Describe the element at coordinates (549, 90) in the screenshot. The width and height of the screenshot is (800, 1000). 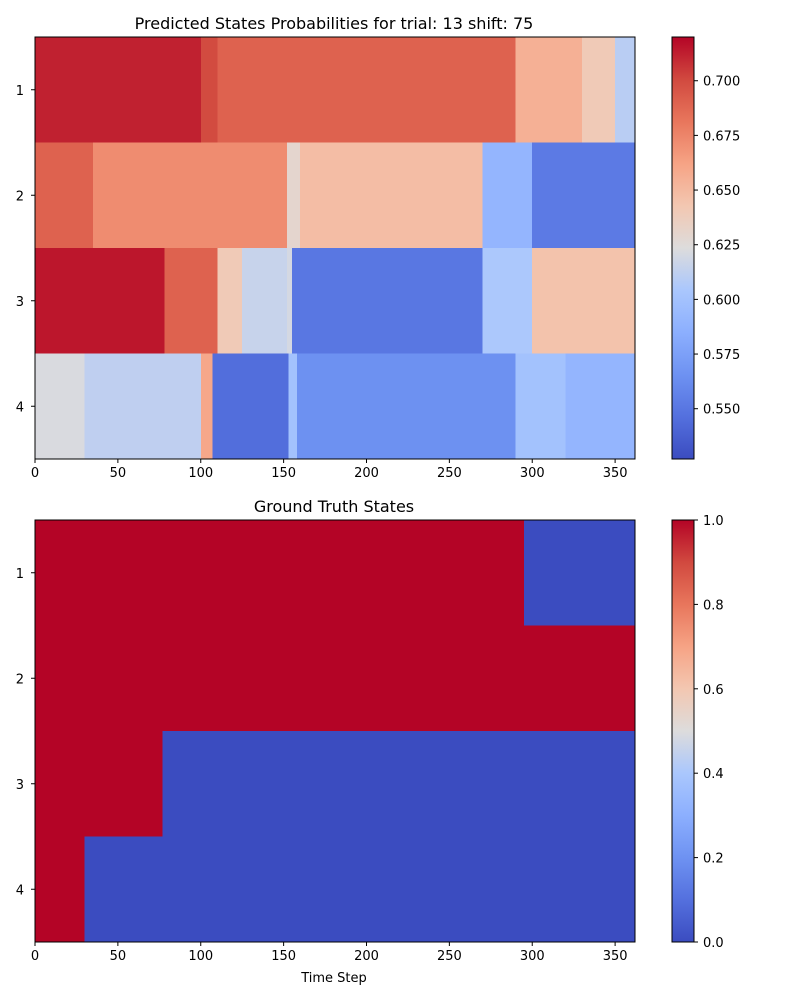
I see `heatmap-cell-row1-seg3` at that location.